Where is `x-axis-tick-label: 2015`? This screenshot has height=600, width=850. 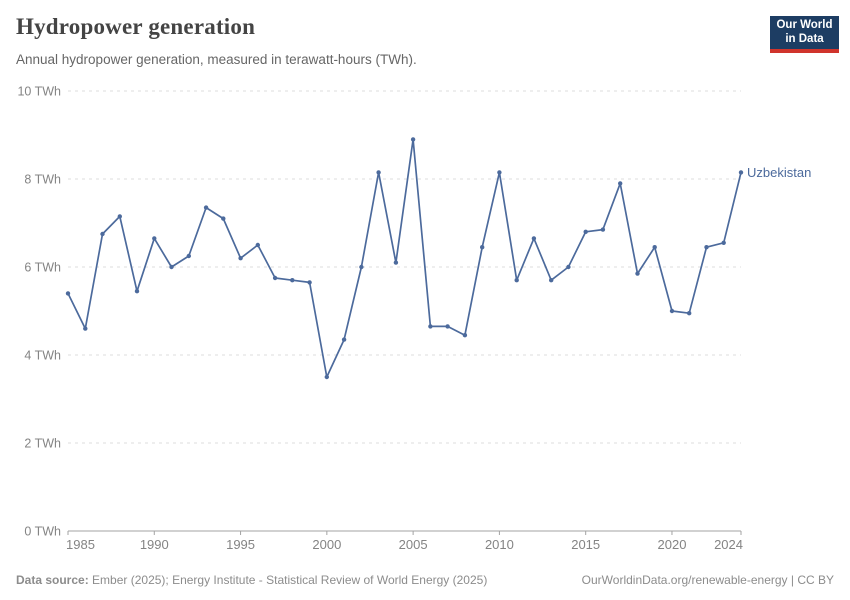 x-axis-tick-label: 2015 is located at coordinates (585, 544).